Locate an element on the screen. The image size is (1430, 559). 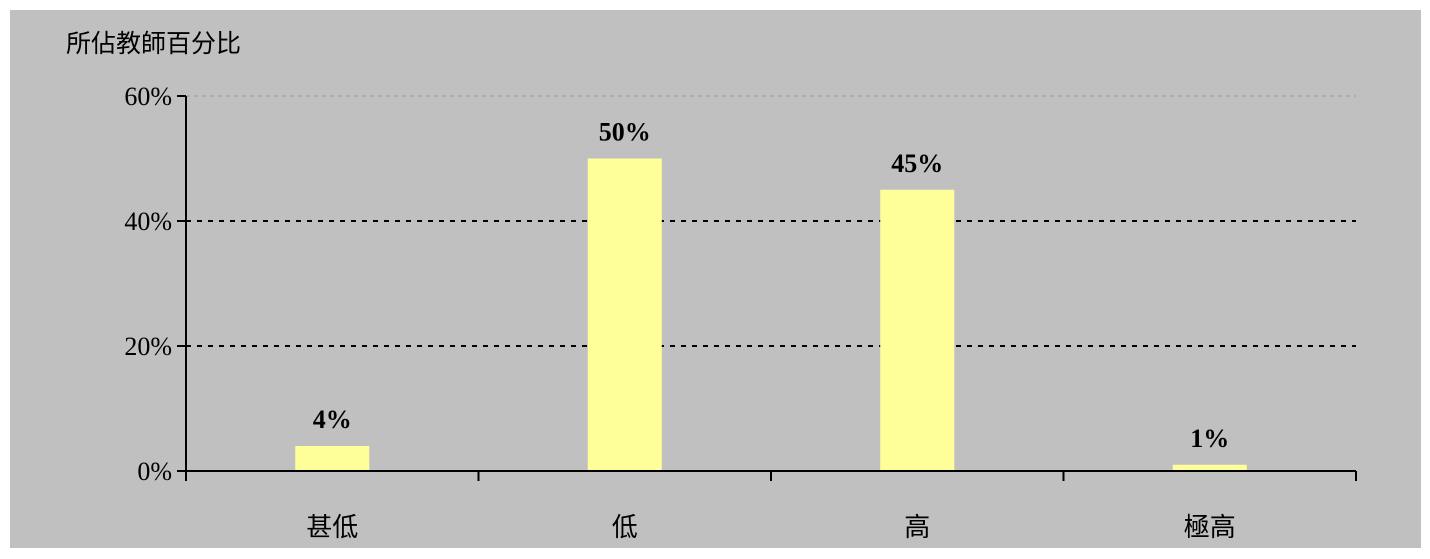
y-axis-title: 所佔教師百分比 is located at coordinates (153, 43).